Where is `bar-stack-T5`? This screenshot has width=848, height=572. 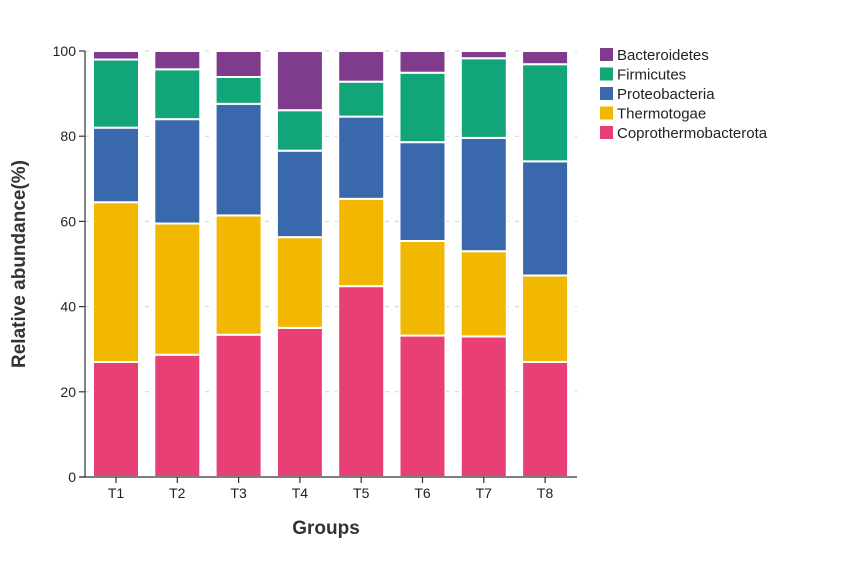
bar-stack-T5 is located at coordinates (361, 264).